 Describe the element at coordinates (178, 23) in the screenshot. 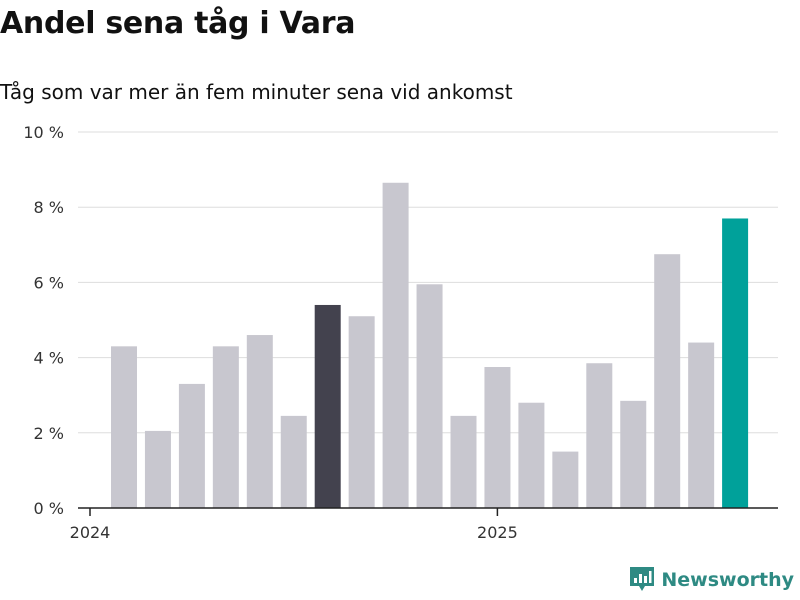

I see `chart-title: Andel sena tåg i Vara` at that location.